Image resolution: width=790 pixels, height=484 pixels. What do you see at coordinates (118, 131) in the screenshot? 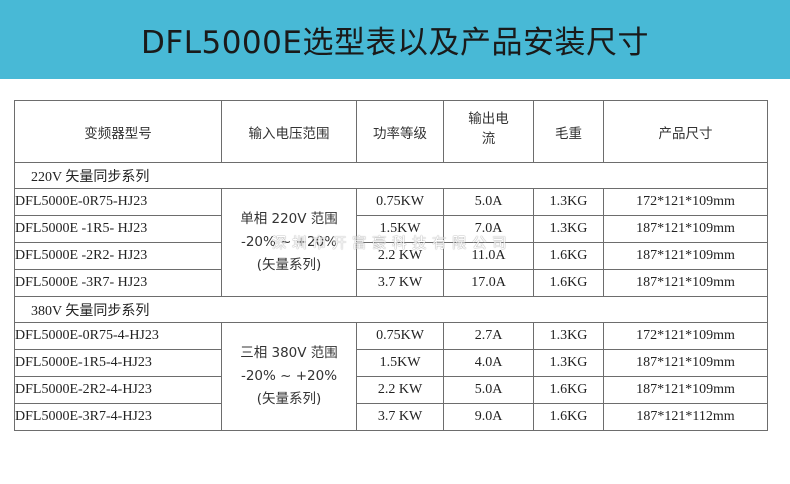
I see `header-model: 变频器型号` at bounding box center [118, 131].